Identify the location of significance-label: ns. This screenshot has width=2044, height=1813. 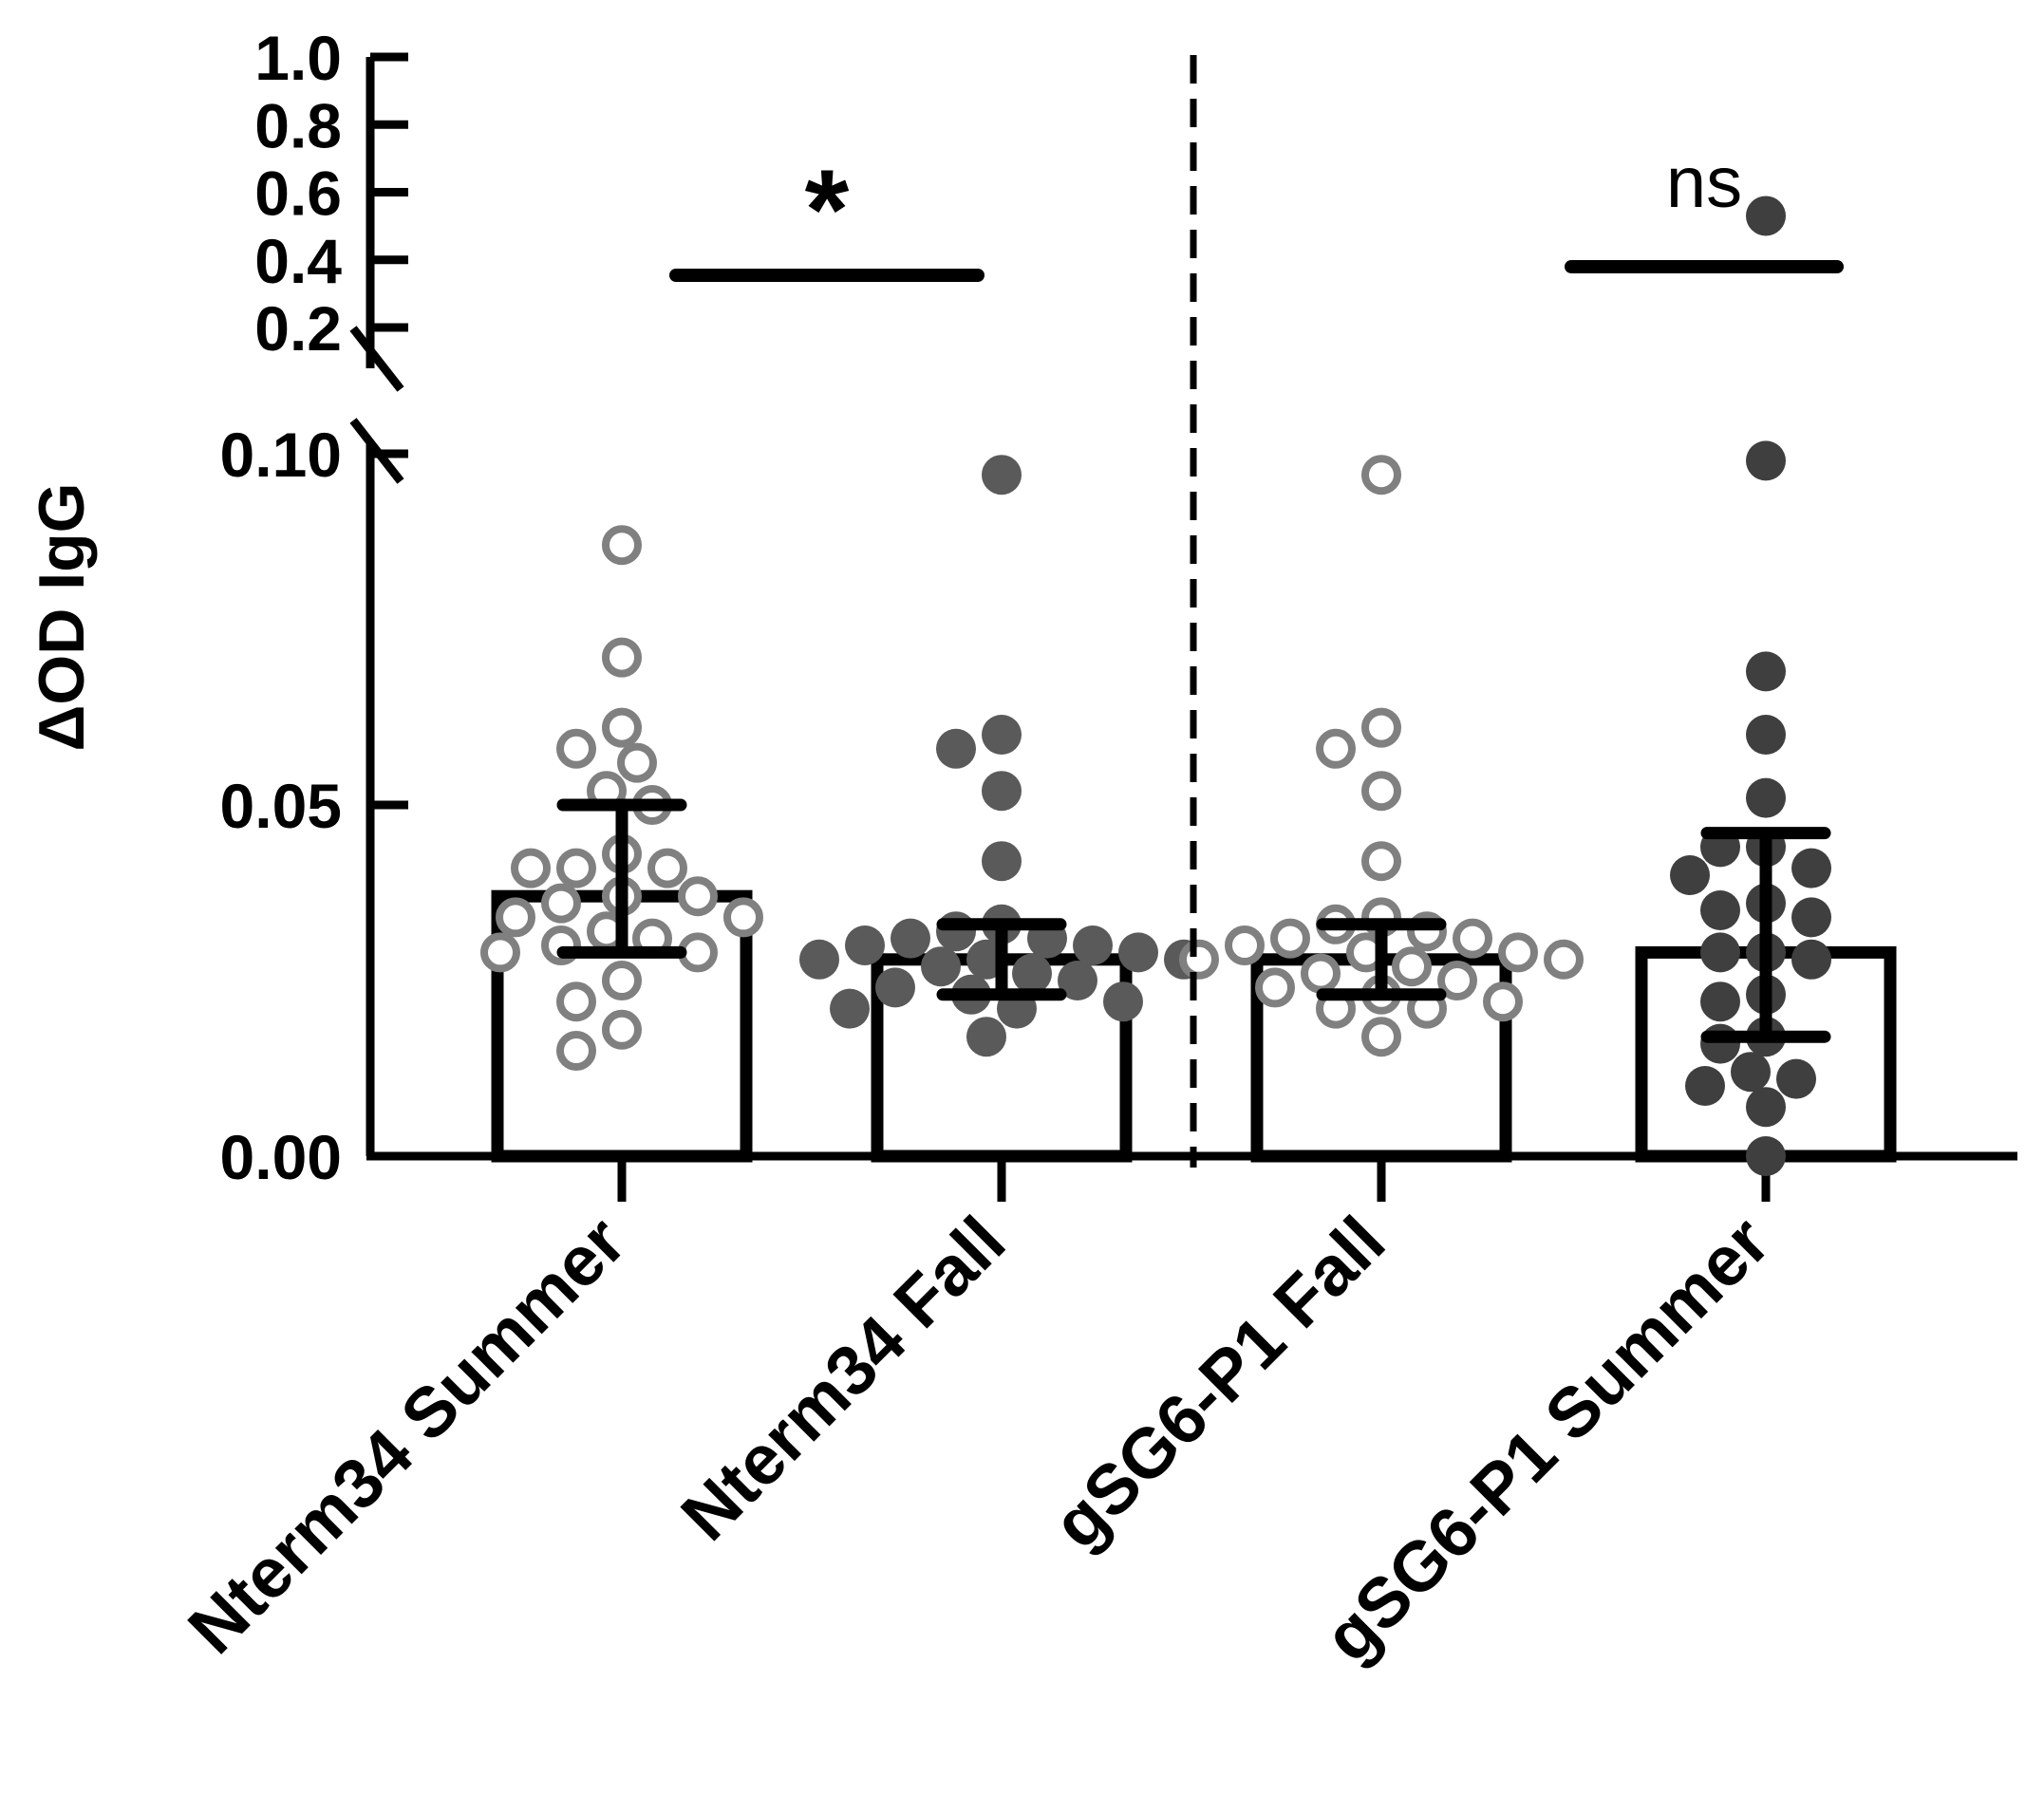
(1704, 182).